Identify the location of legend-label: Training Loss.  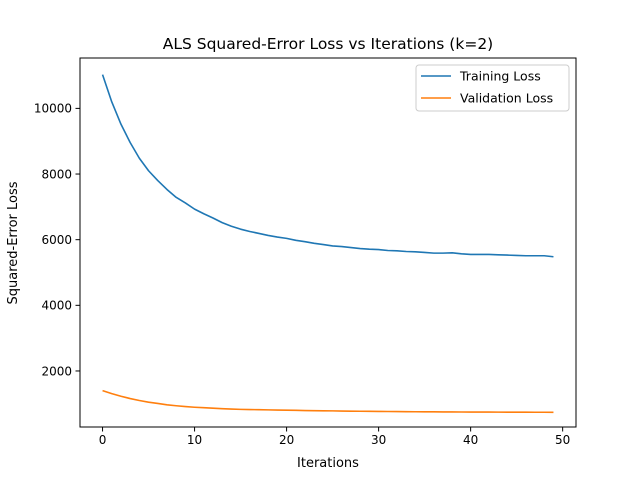
(500, 76).